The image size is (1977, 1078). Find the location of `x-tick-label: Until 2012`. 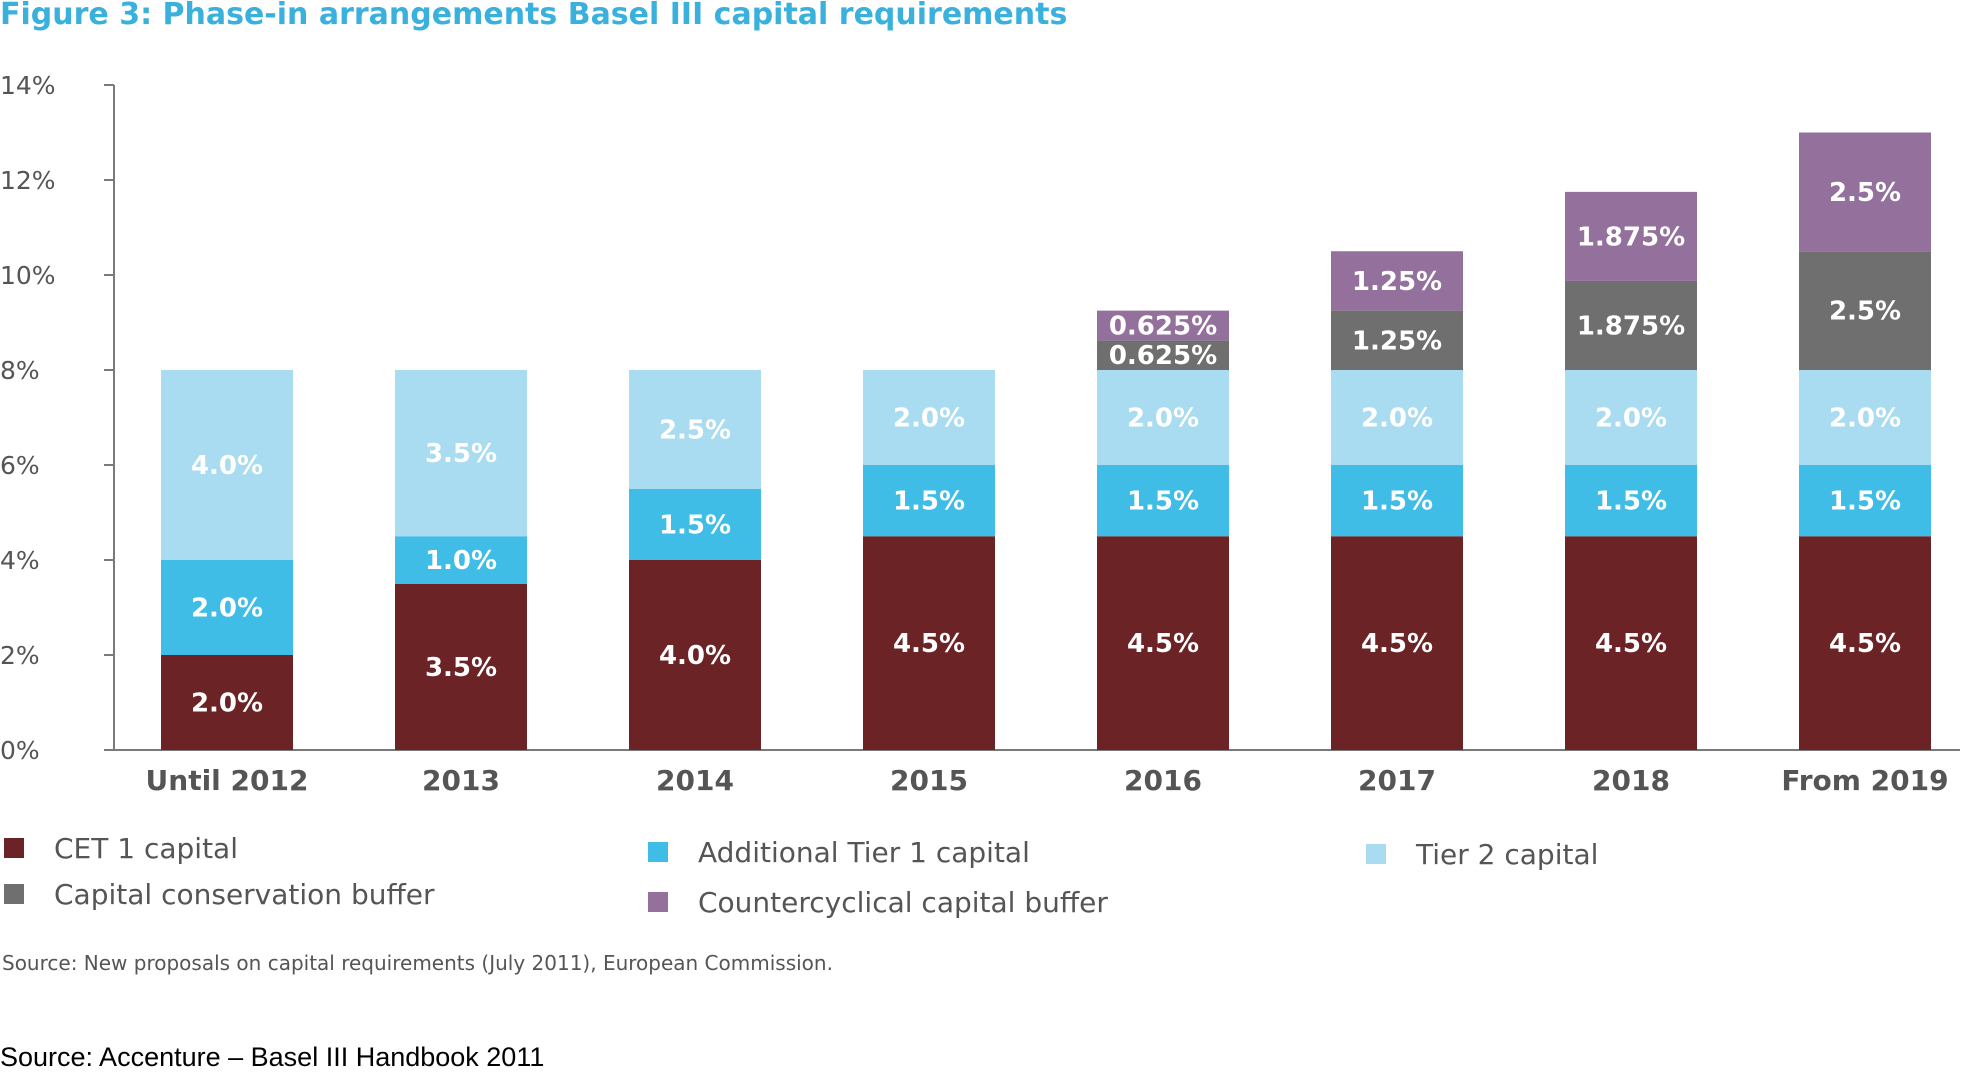

x-tick-label: Until 2012 is located at coordinates (227, 780).